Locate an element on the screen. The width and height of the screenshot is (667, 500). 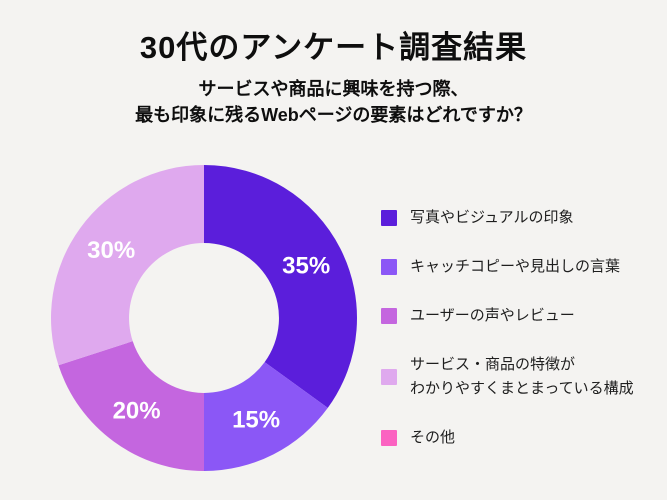
legend-label-1: キャッチコピーや見出しの言葉 is located at coordinates (515, 266).